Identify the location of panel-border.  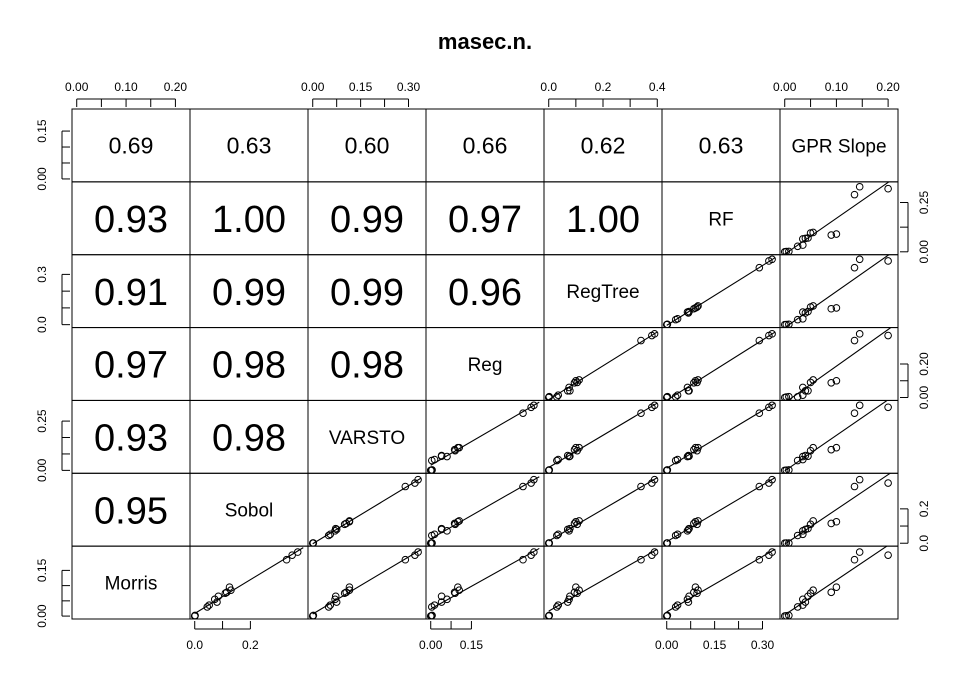
(485, 582).